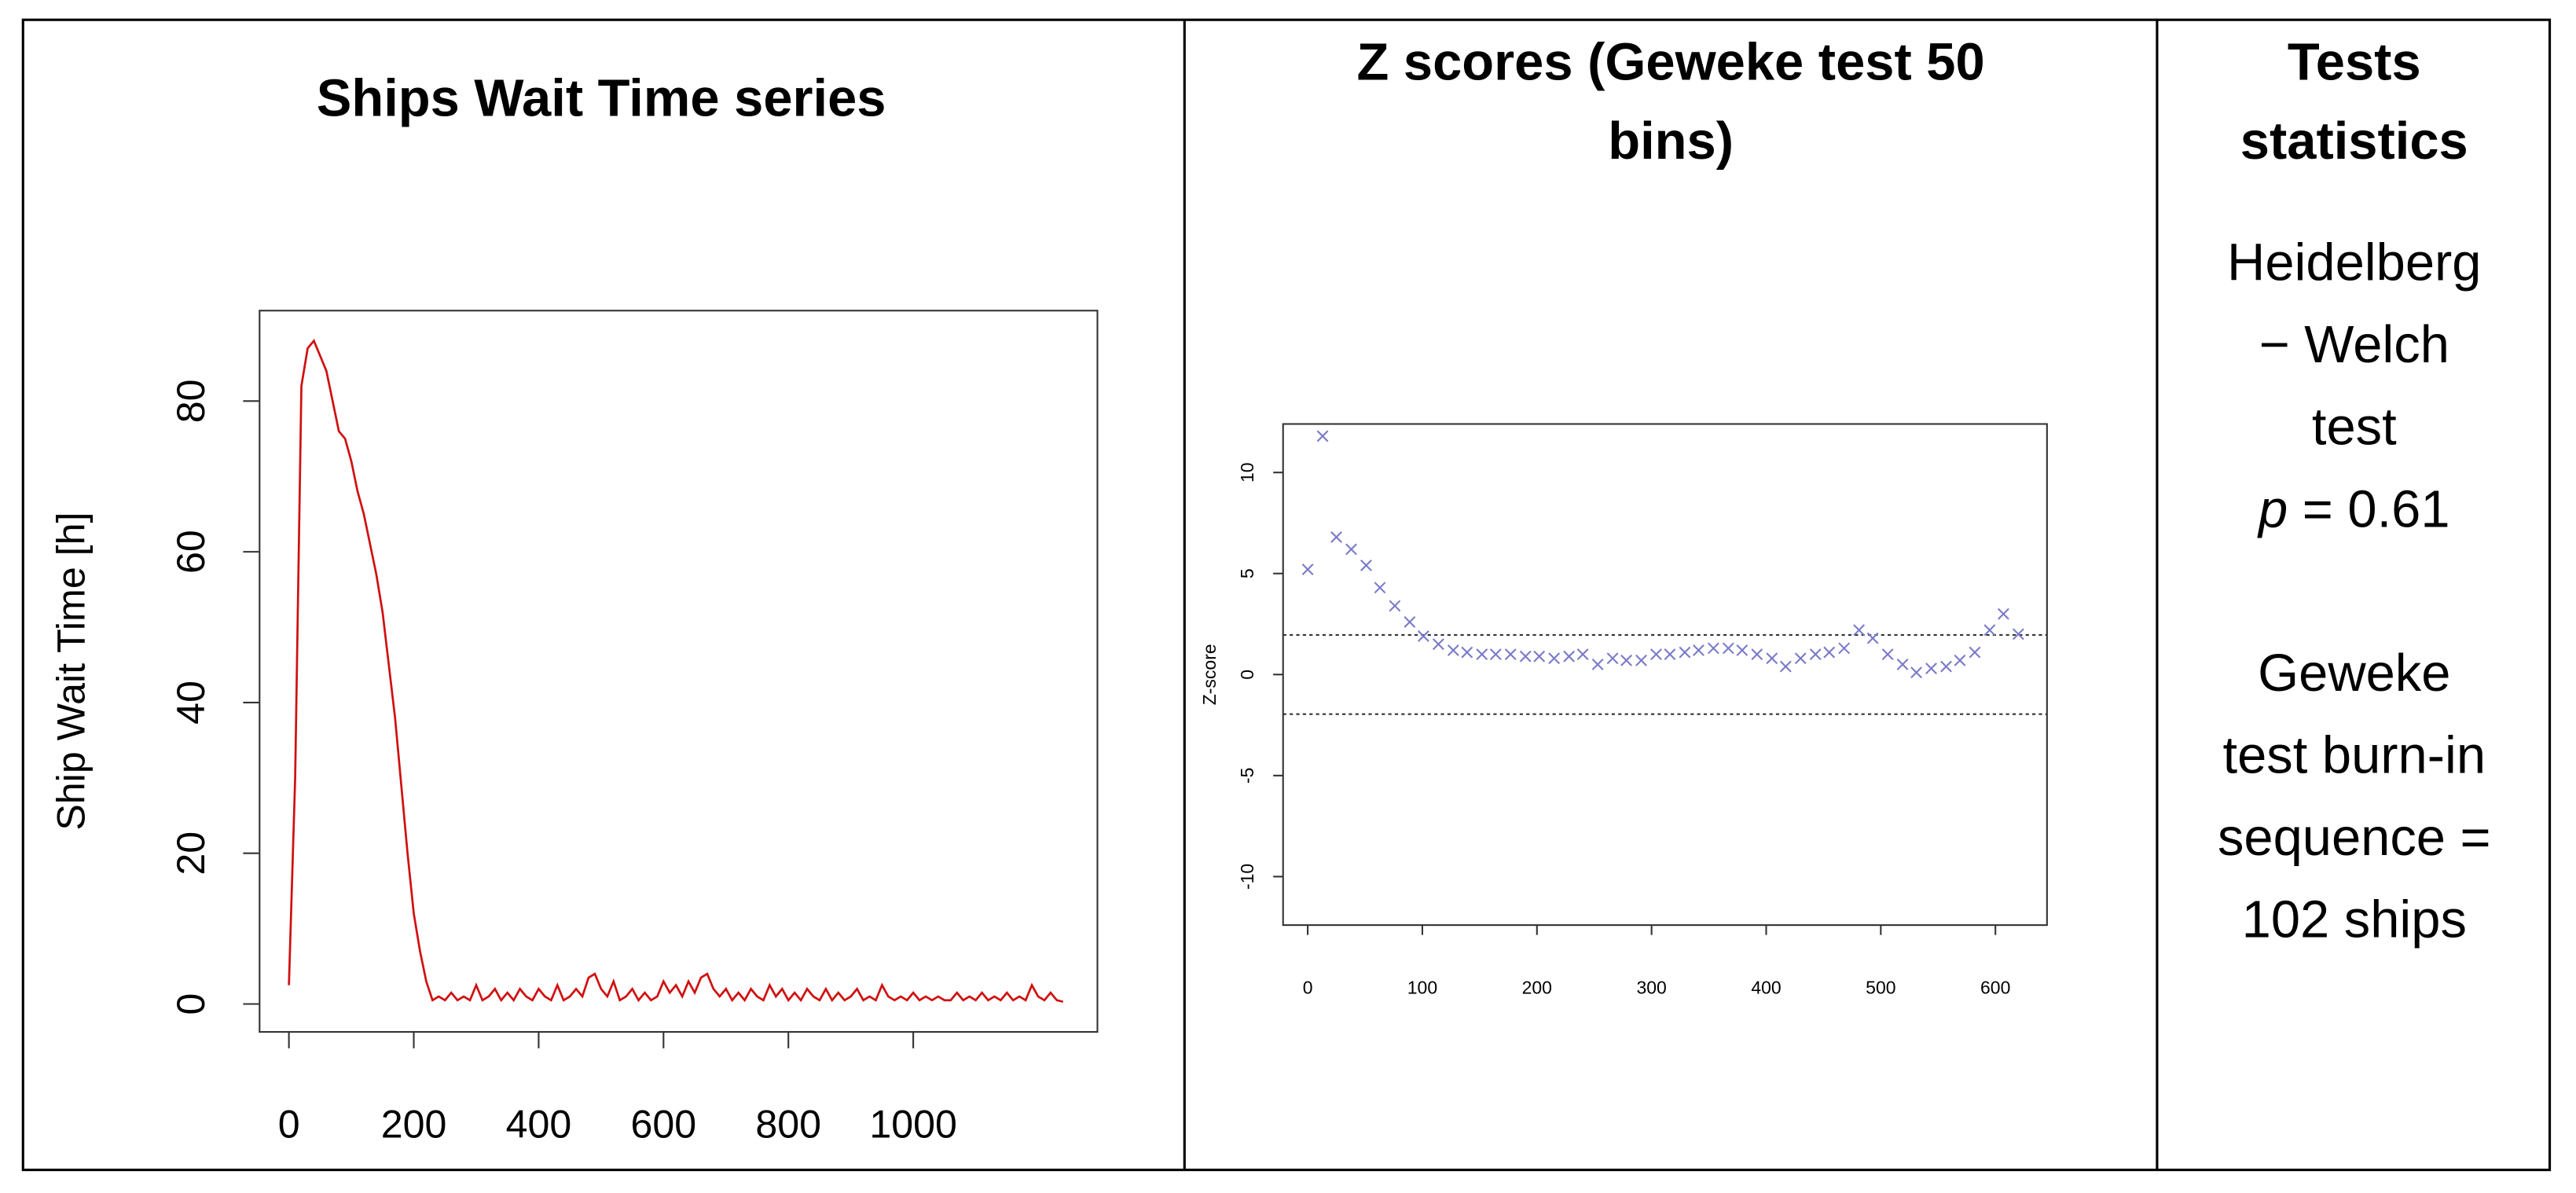  I want to click on stat-text: test, so click(2354, 428).